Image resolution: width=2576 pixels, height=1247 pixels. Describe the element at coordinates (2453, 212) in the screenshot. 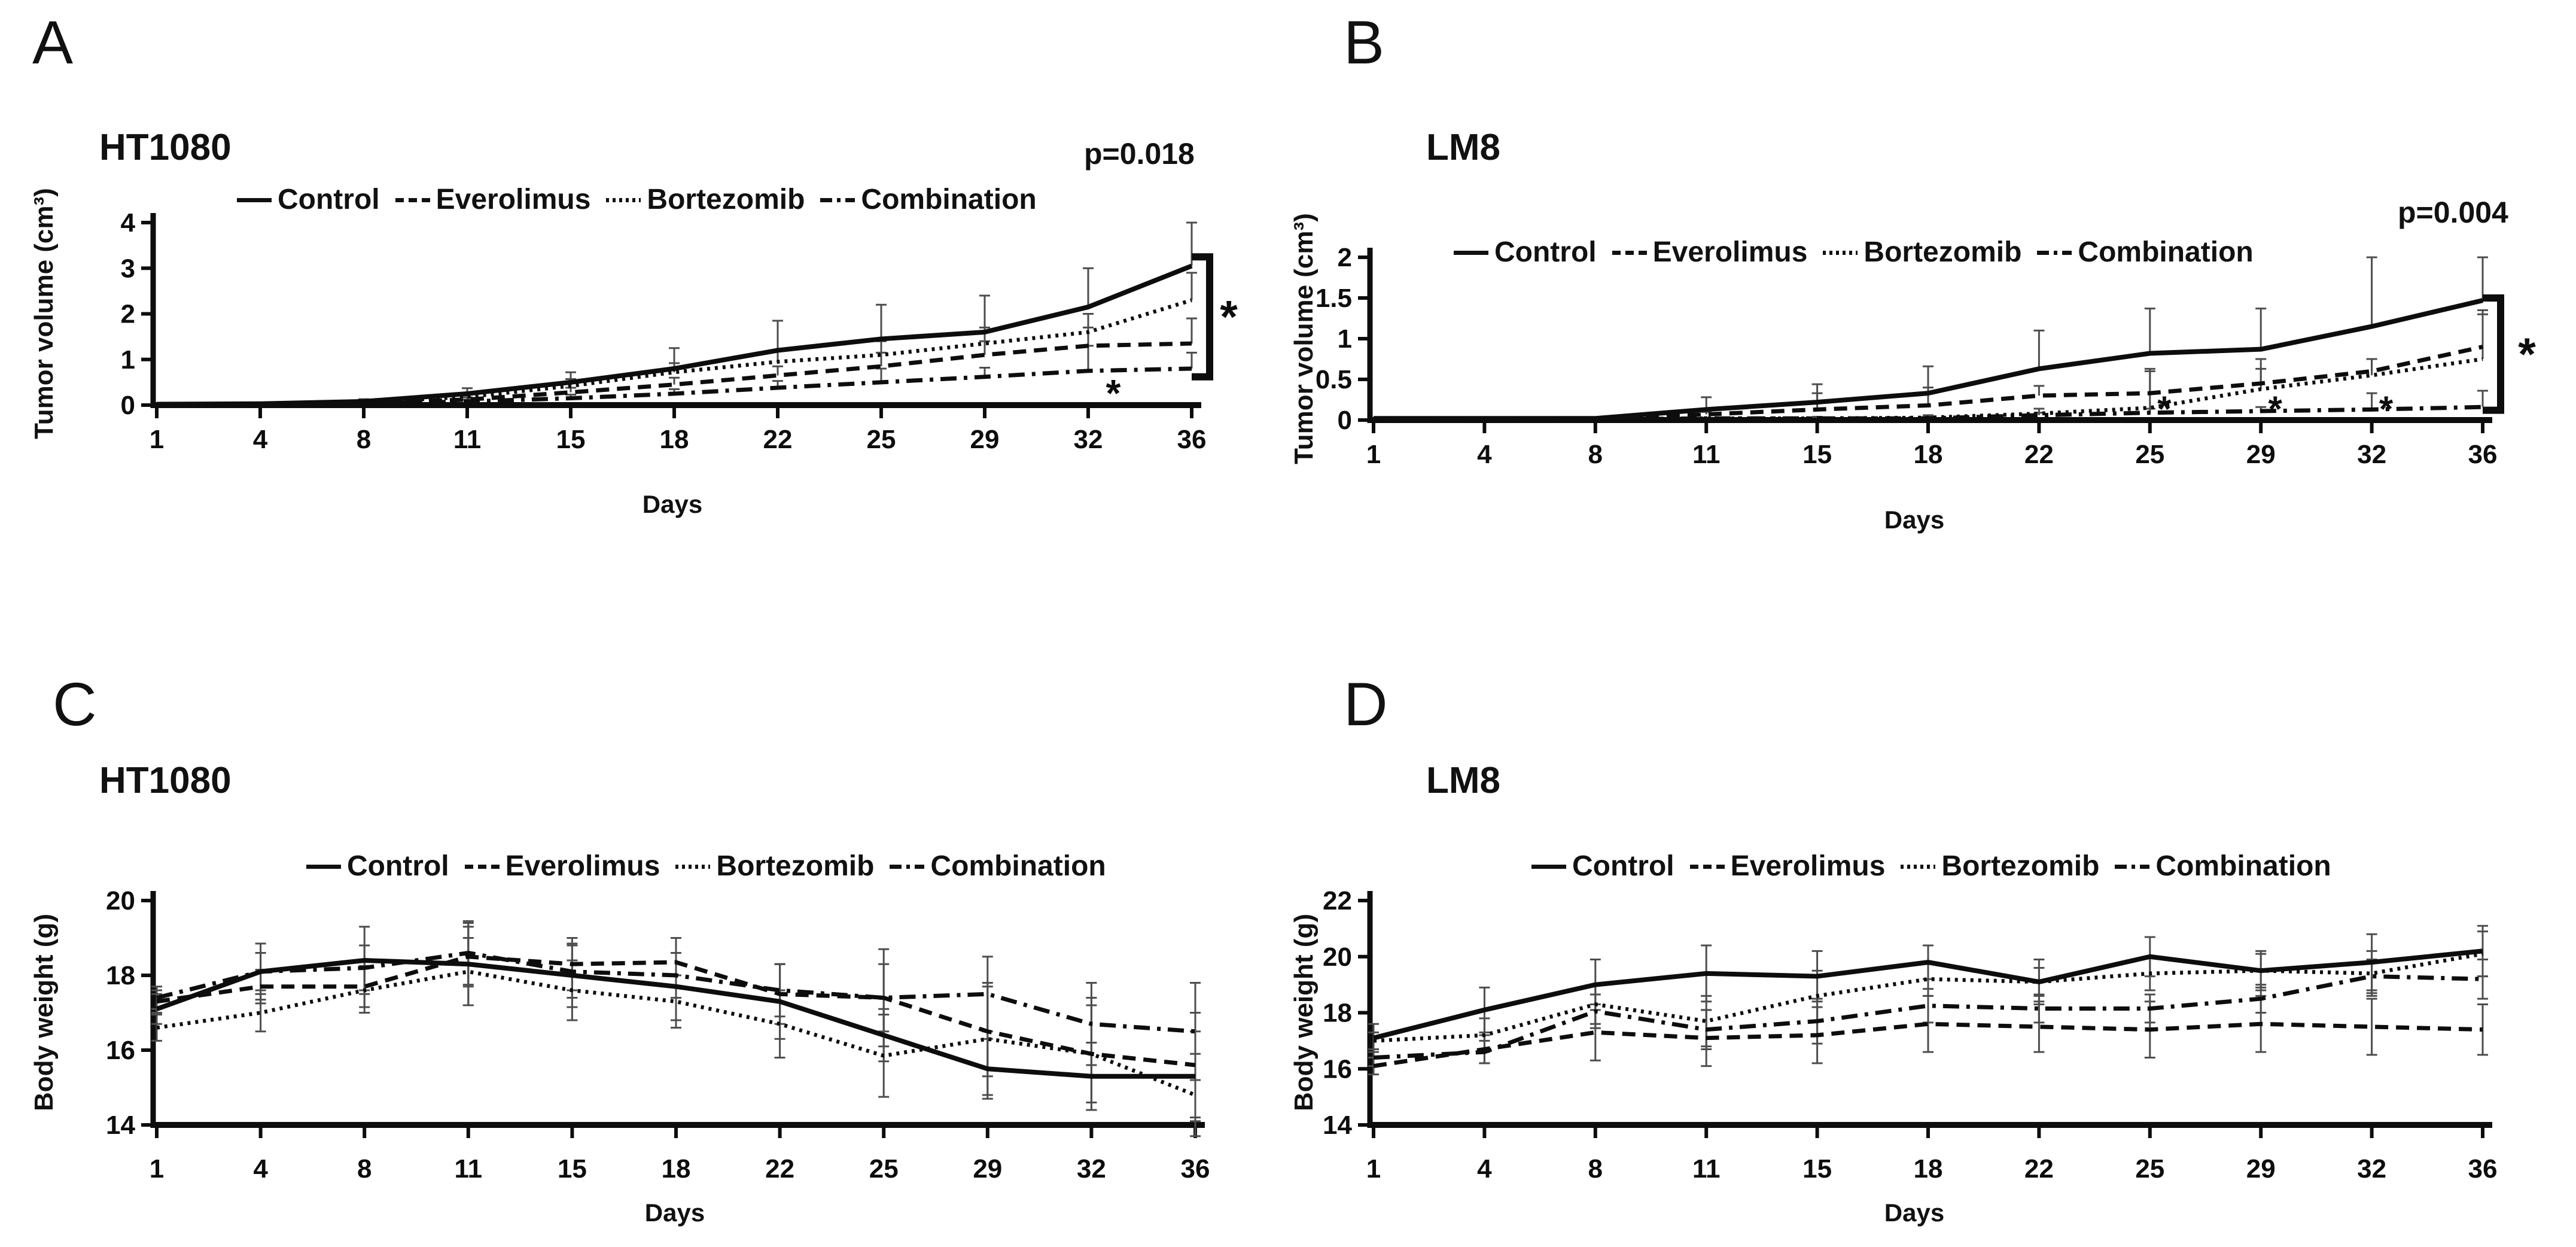

I see `panel-b-p-value: p=0.004` at that location.